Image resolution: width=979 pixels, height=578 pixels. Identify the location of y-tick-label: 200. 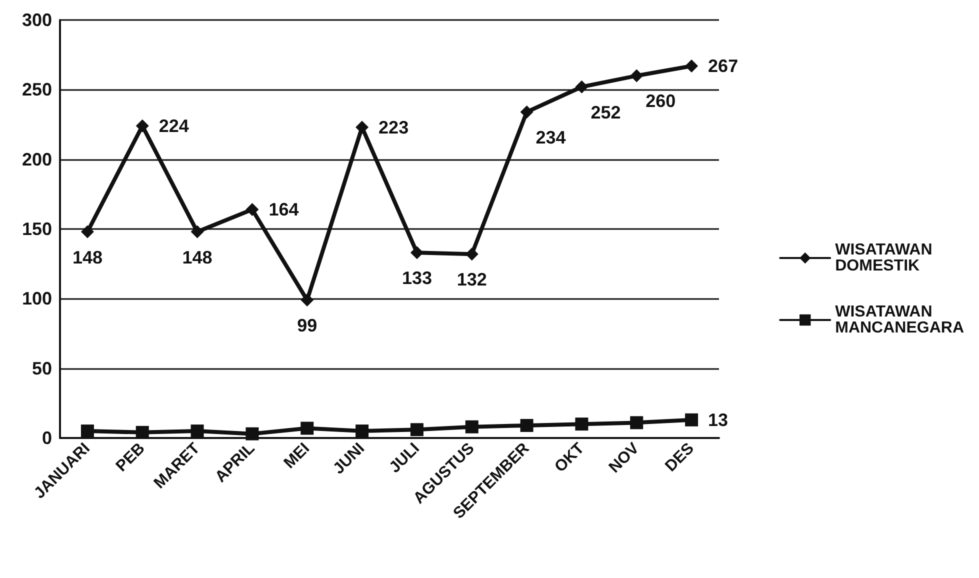
(37, 159).